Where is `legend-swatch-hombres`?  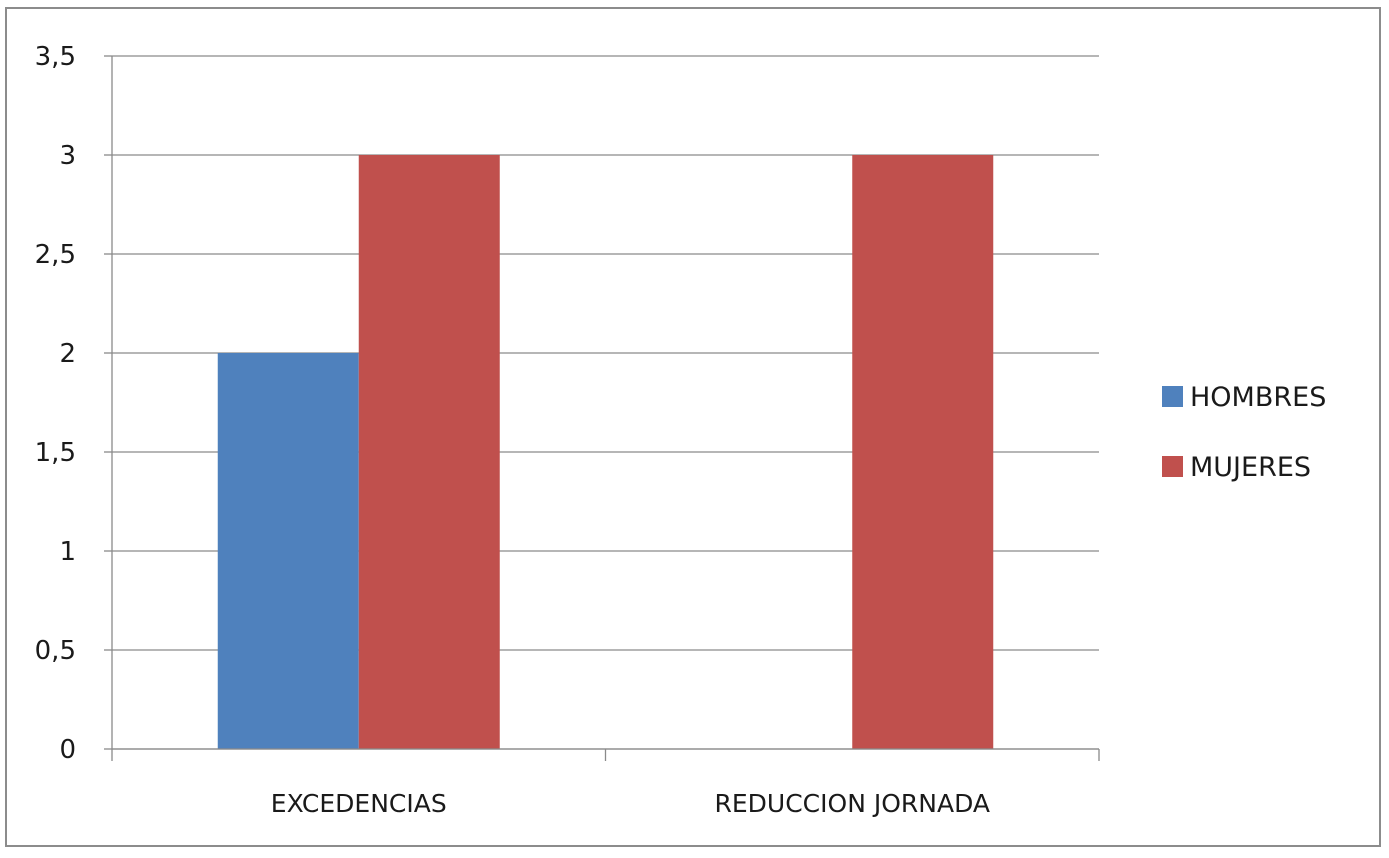
legend-swatch-hombres is located at coordinates (1172, 396).